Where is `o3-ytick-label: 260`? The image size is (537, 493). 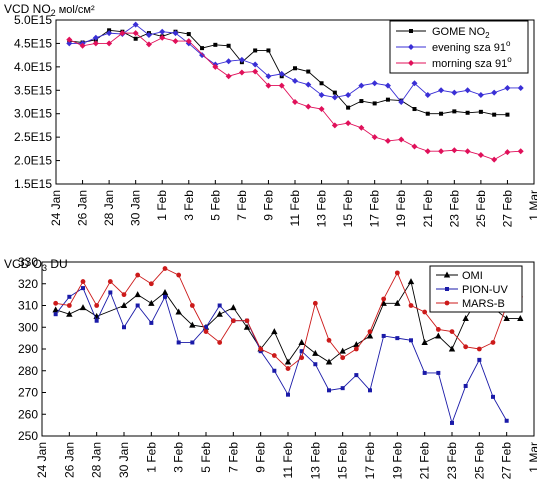
o3-ytick-label: 260 is located at coordinates (28, 414).